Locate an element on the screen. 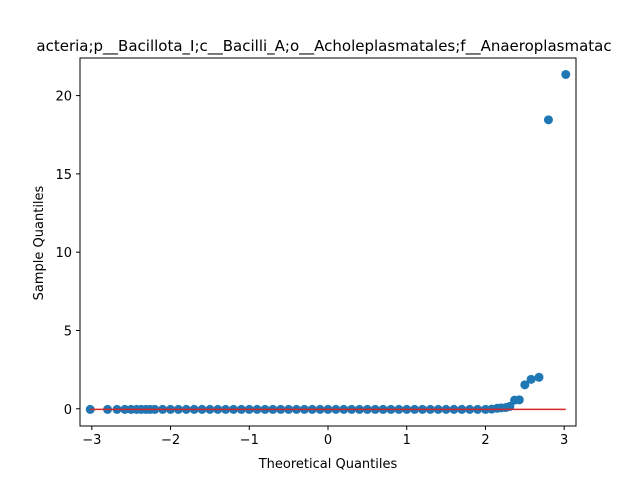 Image resolution: width=640 pixels, height=480 pixels. x-tick-label: −1 is located at coordinates (249, 440).